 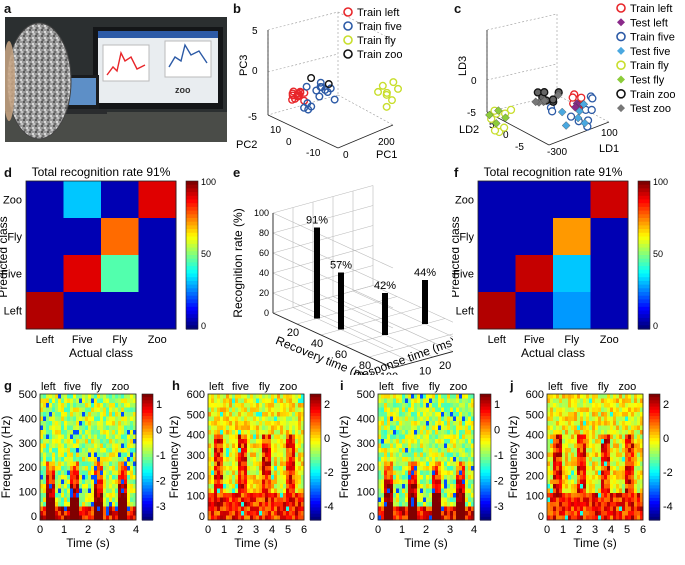 I want to click on panel-label-b: b, so click(x=237, y=8).